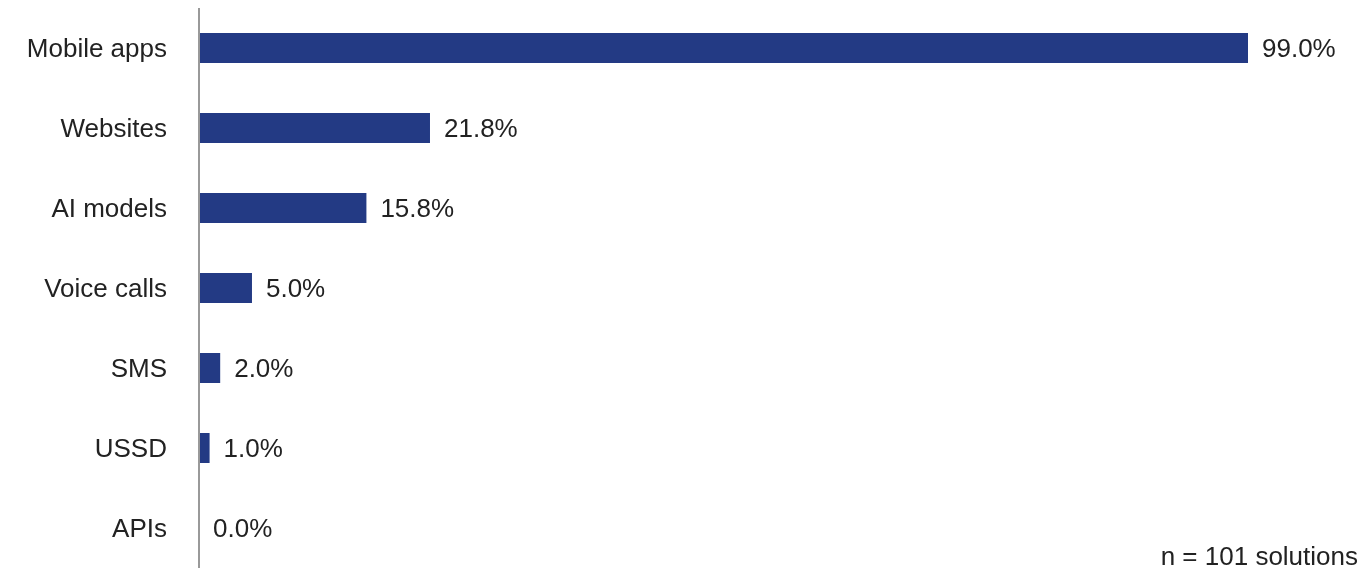  I want to click on data-label: 0.0%, so click(243, 528).